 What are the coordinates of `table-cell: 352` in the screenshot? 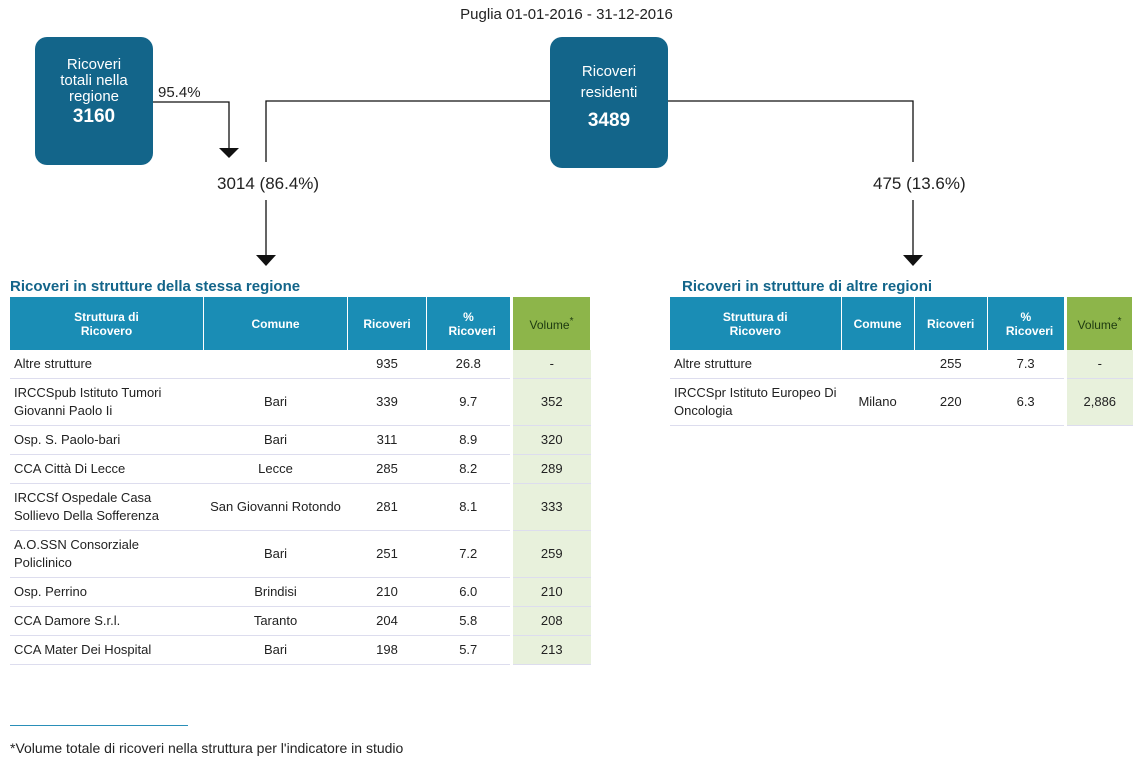 It's located at (550, 402).